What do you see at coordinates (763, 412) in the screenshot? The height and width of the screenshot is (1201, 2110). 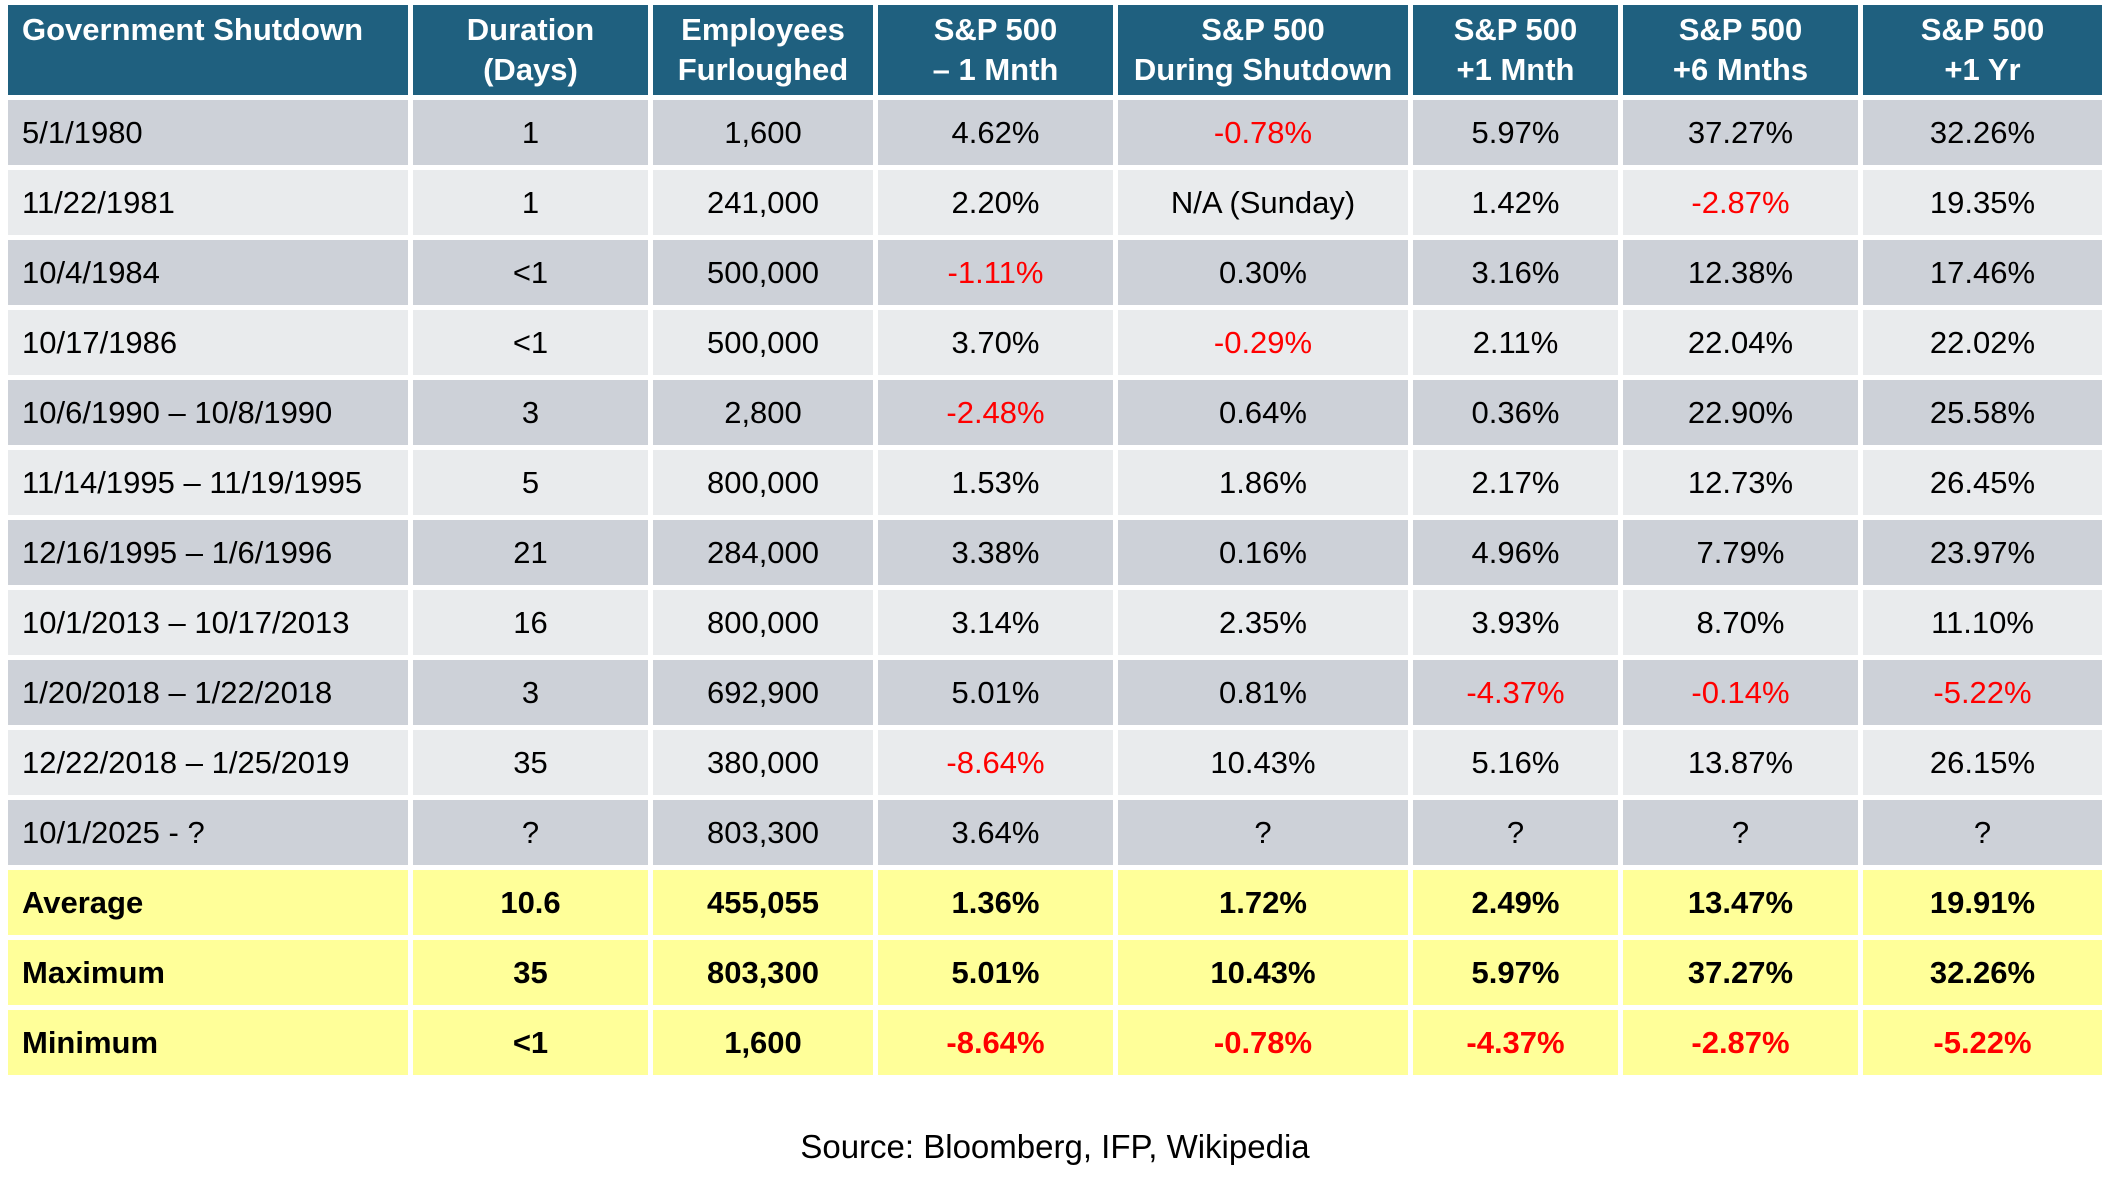 I see `value-cell: 2,800` at bounding box center [763, 412].